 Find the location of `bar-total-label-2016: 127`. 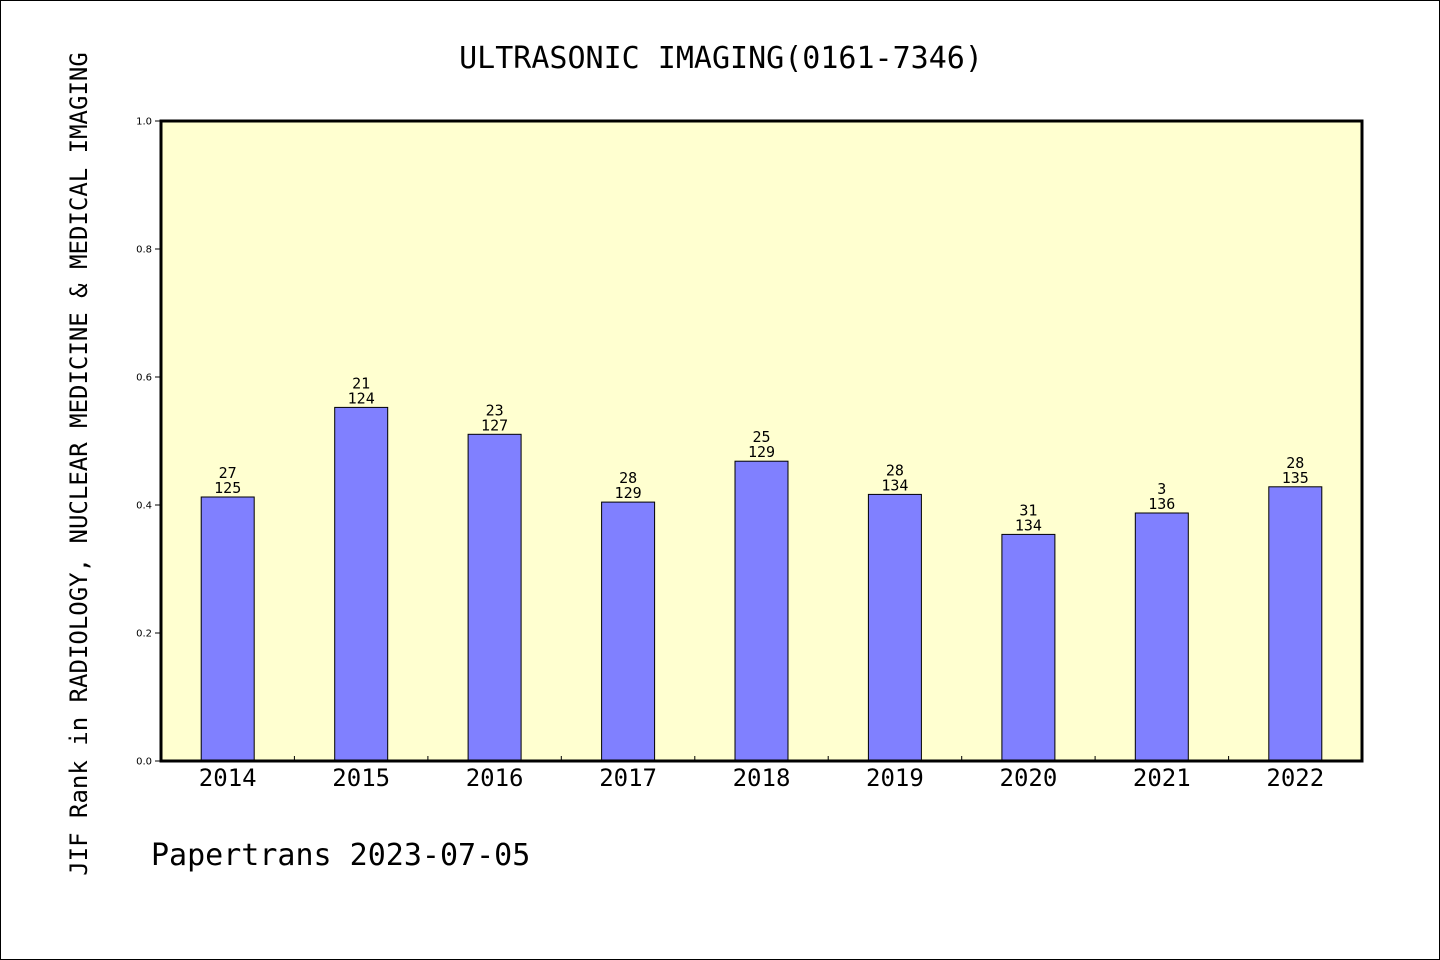

bar-total-label-2016: 127 is located at coordinates (494, 425).